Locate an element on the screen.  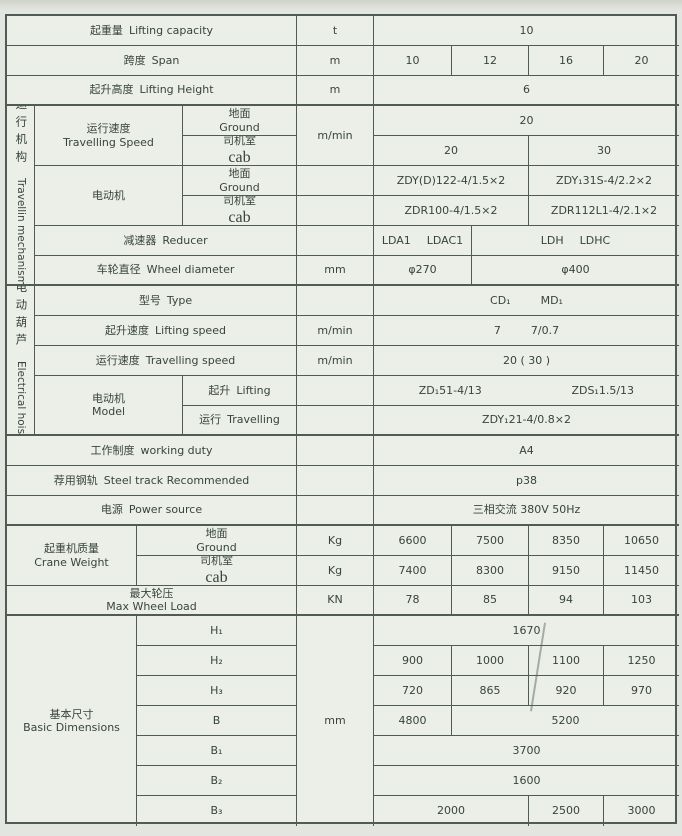
zh-text: 工作制度 is located at coordinates (112, 450).